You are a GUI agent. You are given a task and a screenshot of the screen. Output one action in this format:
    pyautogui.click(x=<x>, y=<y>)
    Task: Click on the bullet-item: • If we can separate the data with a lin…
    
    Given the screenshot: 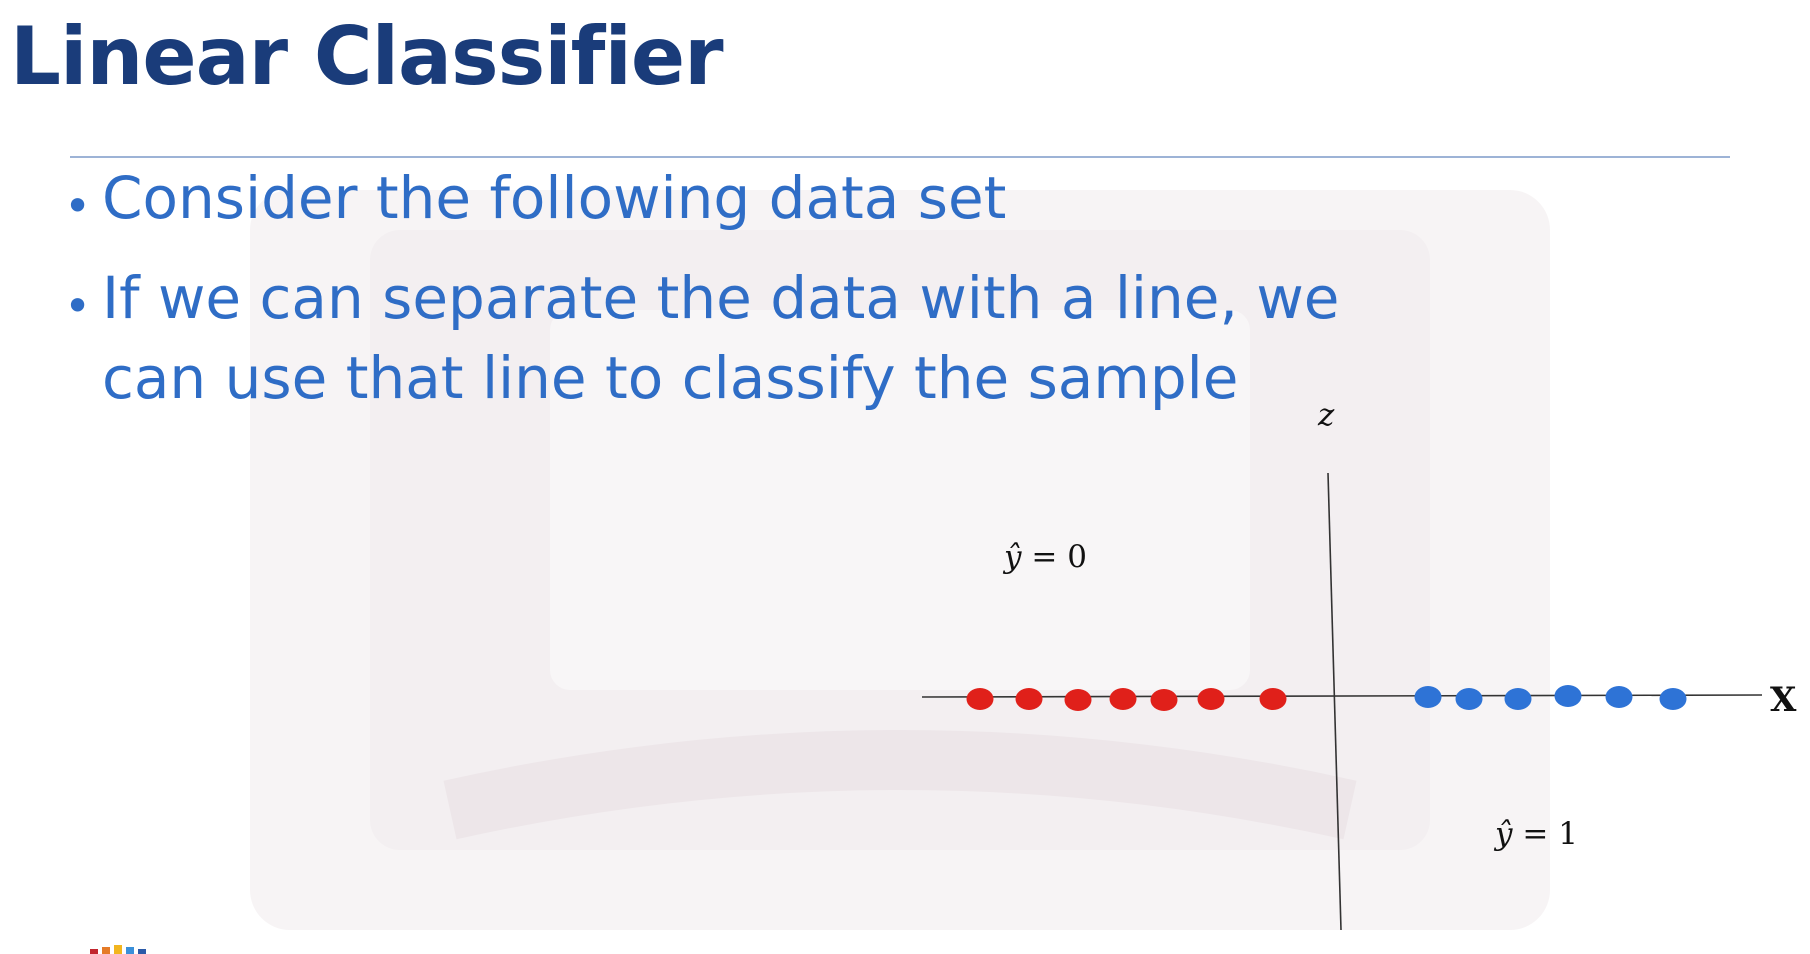 What is the action you would take?
    pyautogui.click(x=740, y=338)
    